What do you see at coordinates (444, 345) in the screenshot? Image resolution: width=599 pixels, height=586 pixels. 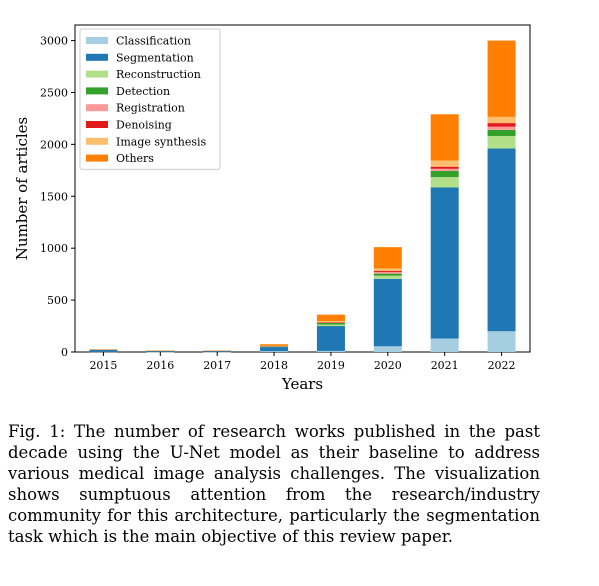 I see `bar-2021-classification` at bounding box center [444, 345].